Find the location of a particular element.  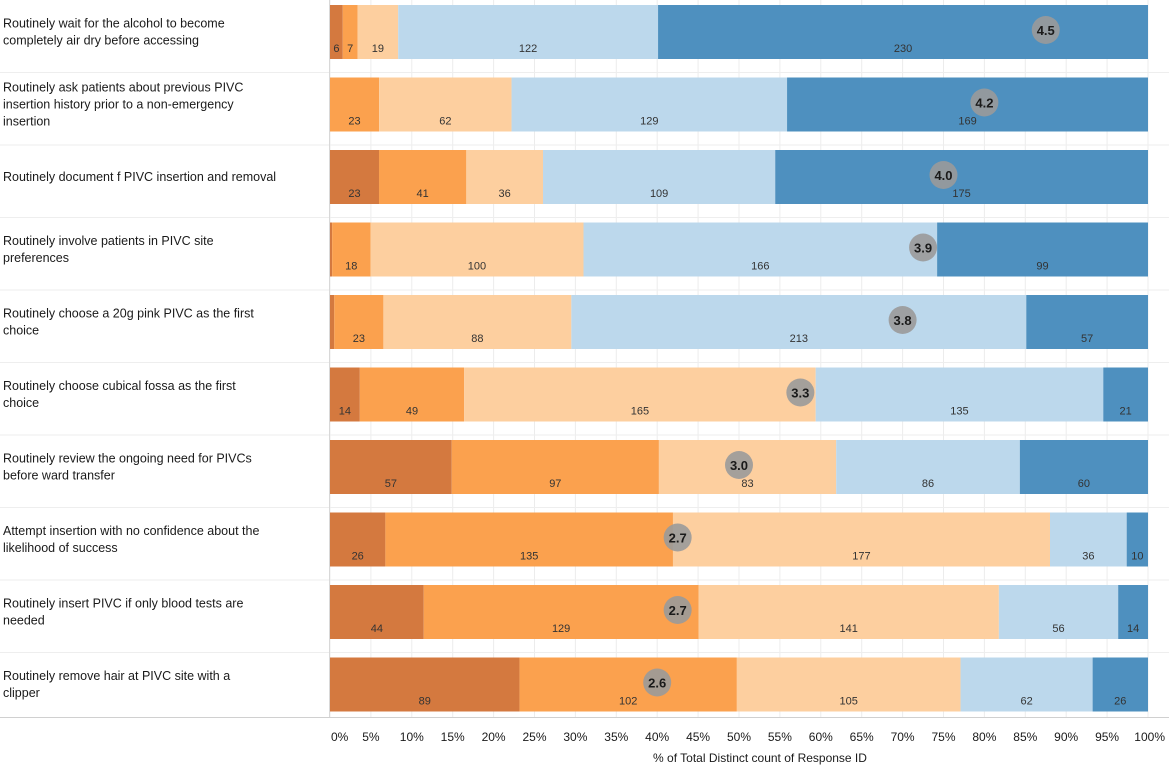

x-tick-label: 75% is located at coordinates (943, 737).